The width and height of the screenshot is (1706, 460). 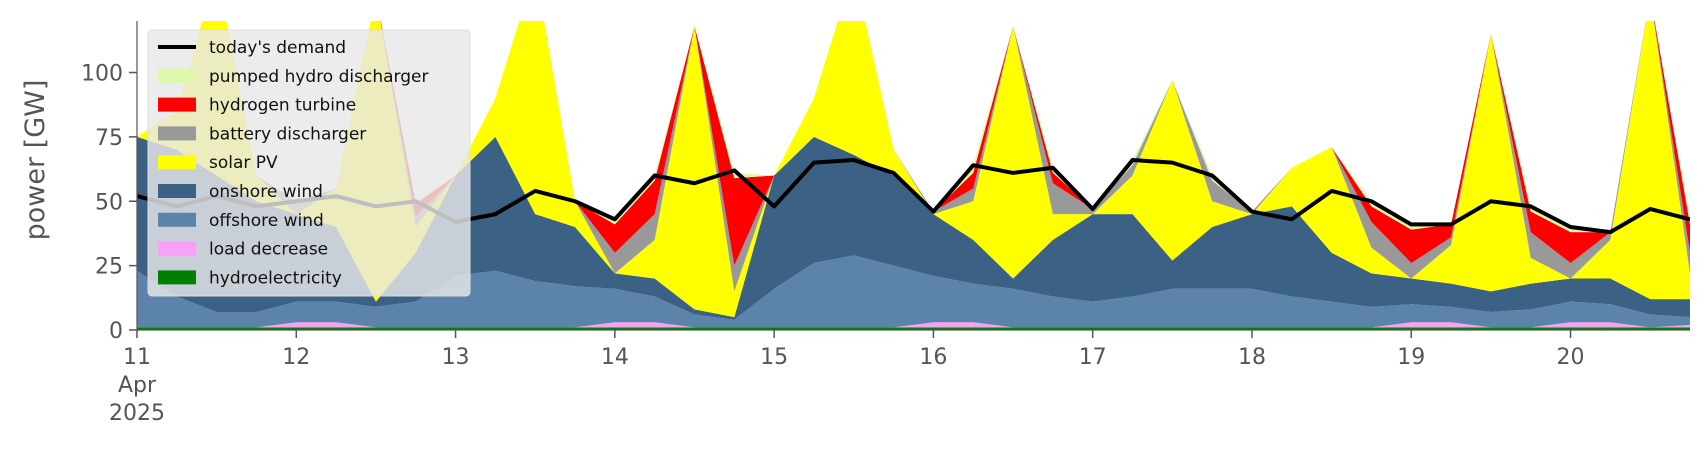 I want to click on x-tick-label: 14, so click(x=615, y=357).